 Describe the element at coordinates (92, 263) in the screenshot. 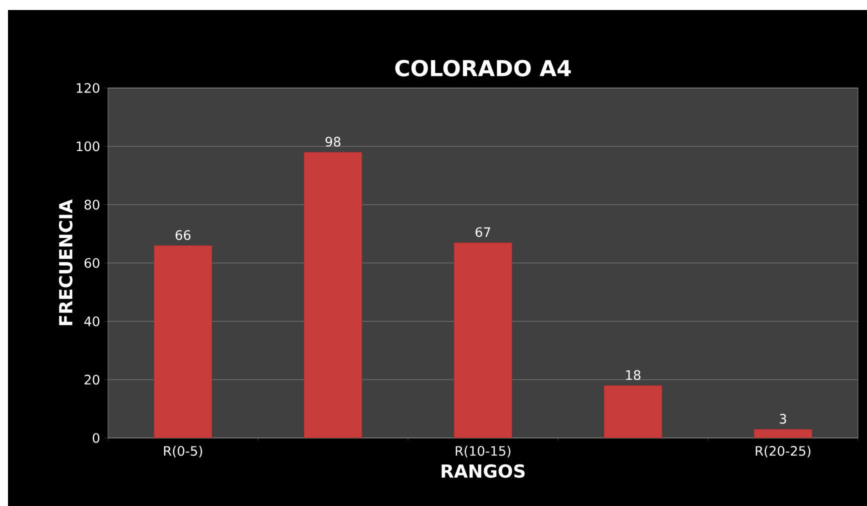

I see `y-tick-label: 60` at that location.